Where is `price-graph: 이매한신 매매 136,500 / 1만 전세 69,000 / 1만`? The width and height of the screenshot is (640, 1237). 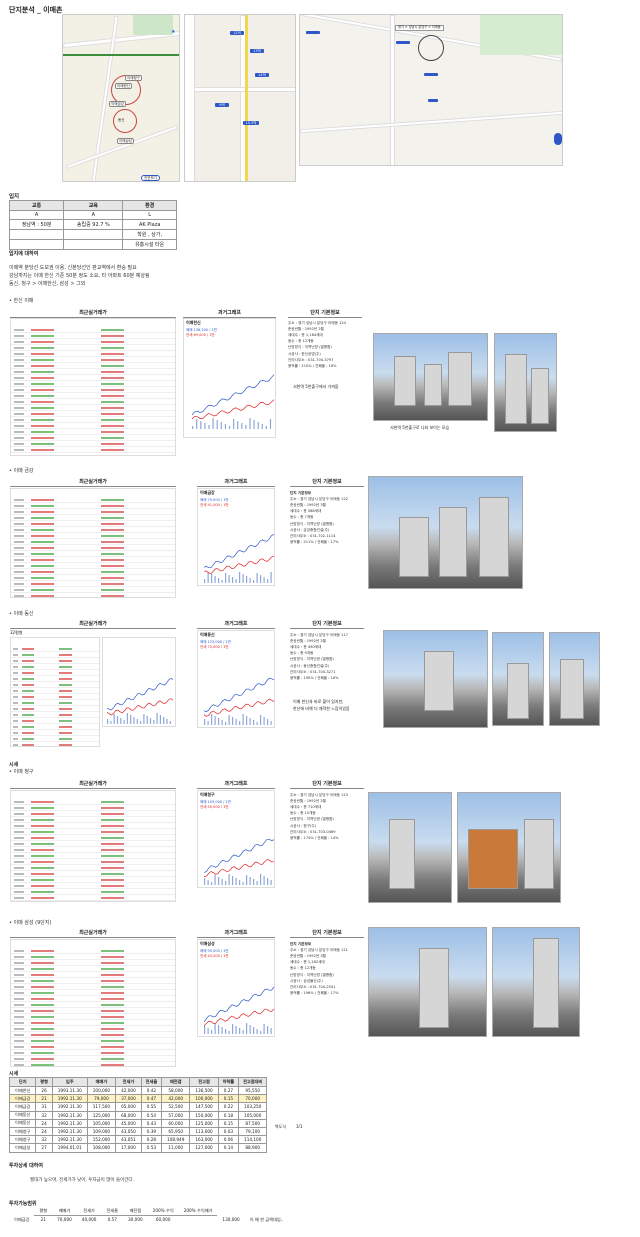 price-graph: 이매한신 매매 136,500 / 1만 전세 69,000 / 1만 is located at coordinates (229, 378).